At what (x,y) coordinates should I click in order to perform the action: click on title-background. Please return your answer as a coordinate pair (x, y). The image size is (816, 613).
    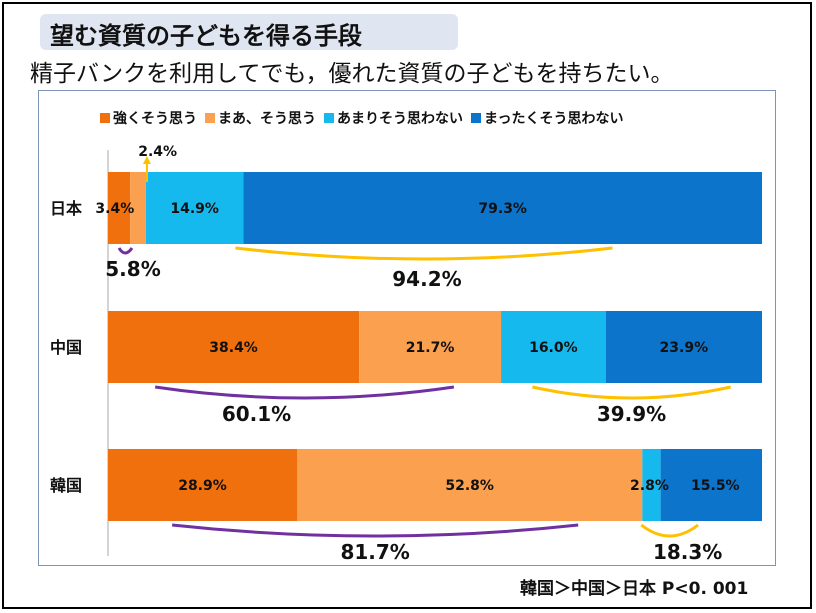
    Looking at the image, I should click on (249, 32).